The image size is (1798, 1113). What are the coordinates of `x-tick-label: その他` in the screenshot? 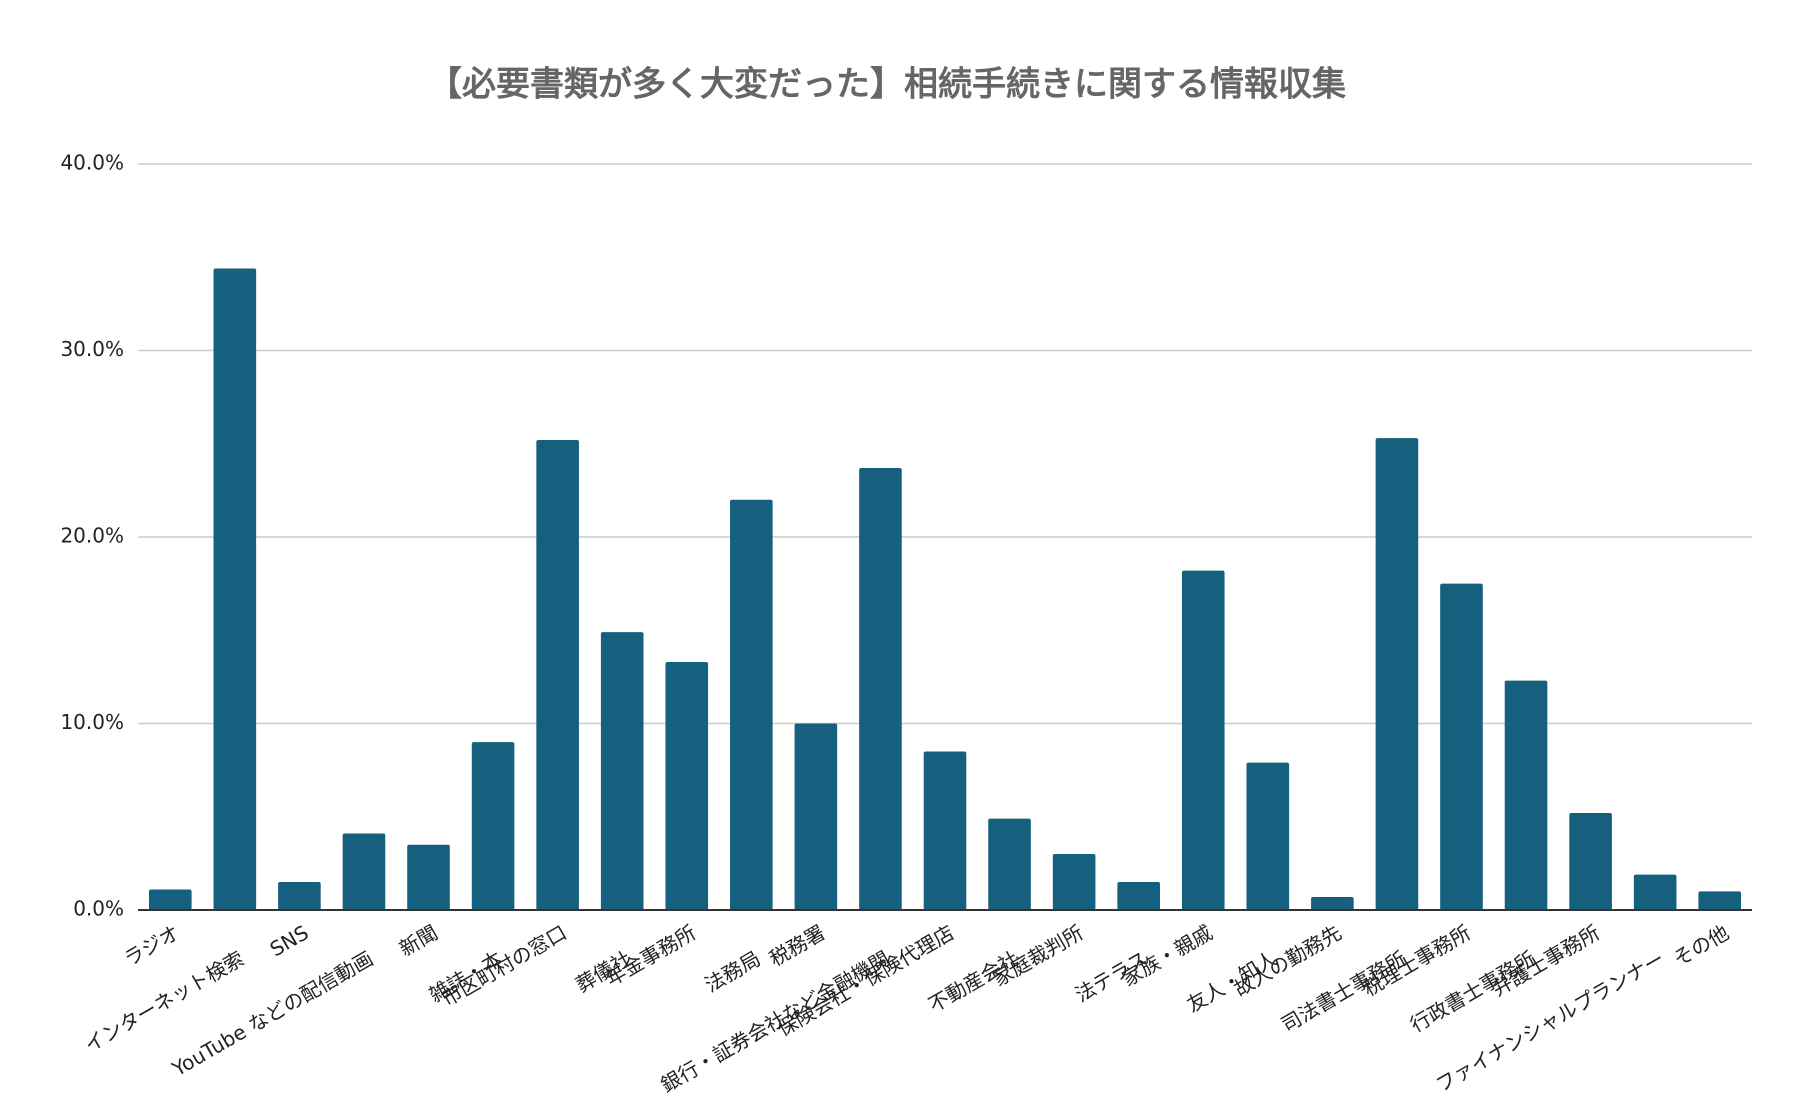 It's located at (1701, 945).